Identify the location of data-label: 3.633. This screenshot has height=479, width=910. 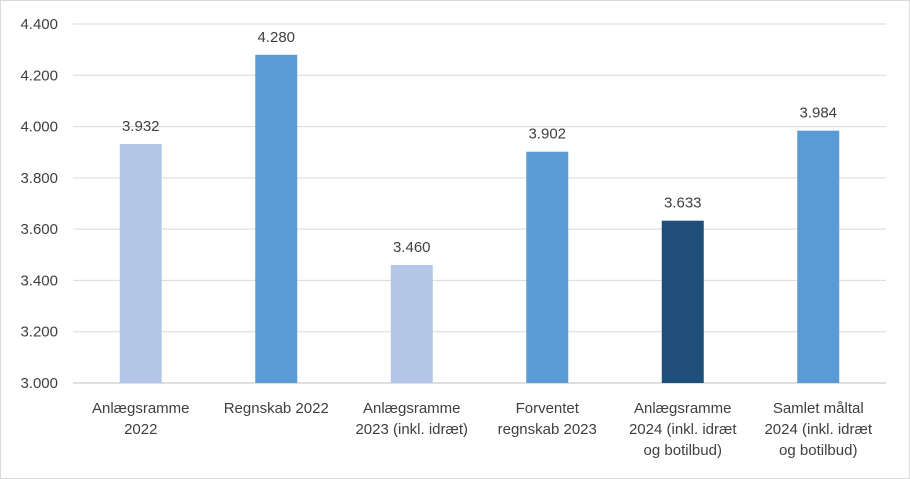
(683, 203).